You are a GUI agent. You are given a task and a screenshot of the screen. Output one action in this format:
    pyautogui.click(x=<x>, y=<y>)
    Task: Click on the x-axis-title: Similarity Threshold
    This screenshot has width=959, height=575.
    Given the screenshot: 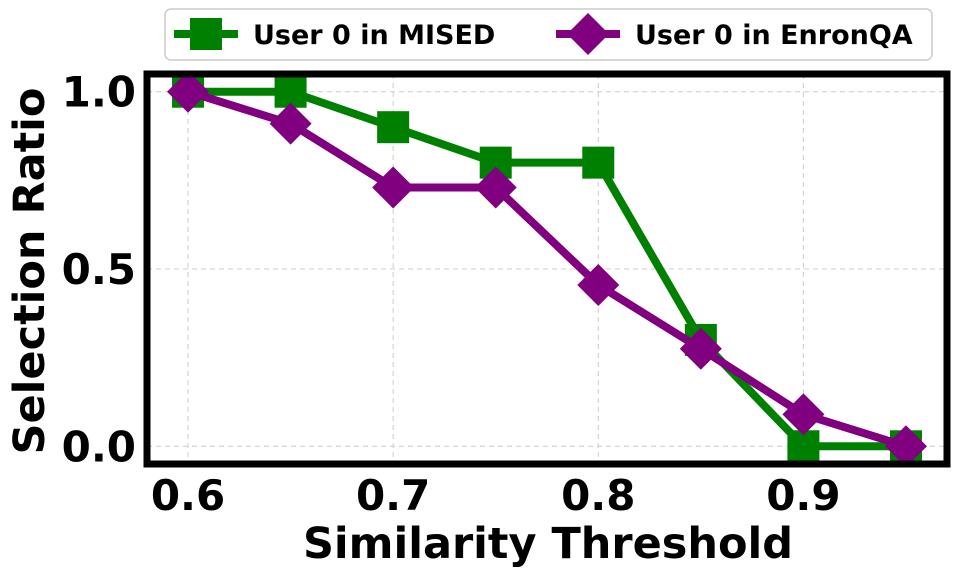 What is the action you would take?
    pyautogui.click(x=548, y=544)
    